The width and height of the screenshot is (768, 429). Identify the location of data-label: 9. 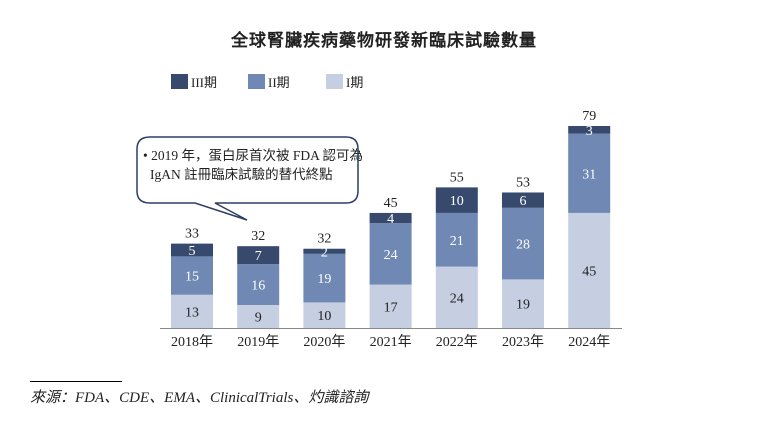
(258, 317).